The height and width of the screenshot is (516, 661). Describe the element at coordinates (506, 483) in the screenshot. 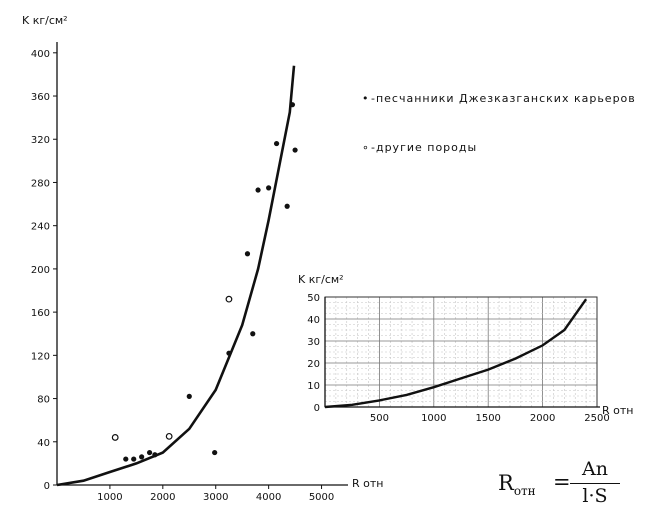

I see `formula-lhs-symbol: R` at that location.